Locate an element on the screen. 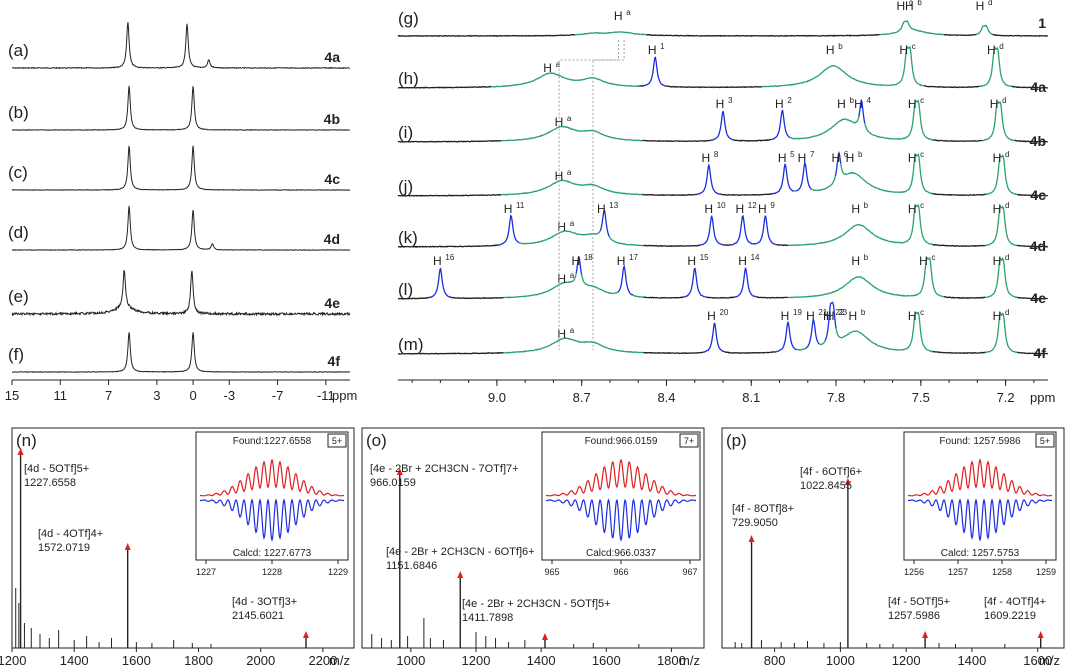 The width and height of the screenshot is (1080, 670). peak-annotation-sup: 16 is located at coordinates (449, 257).